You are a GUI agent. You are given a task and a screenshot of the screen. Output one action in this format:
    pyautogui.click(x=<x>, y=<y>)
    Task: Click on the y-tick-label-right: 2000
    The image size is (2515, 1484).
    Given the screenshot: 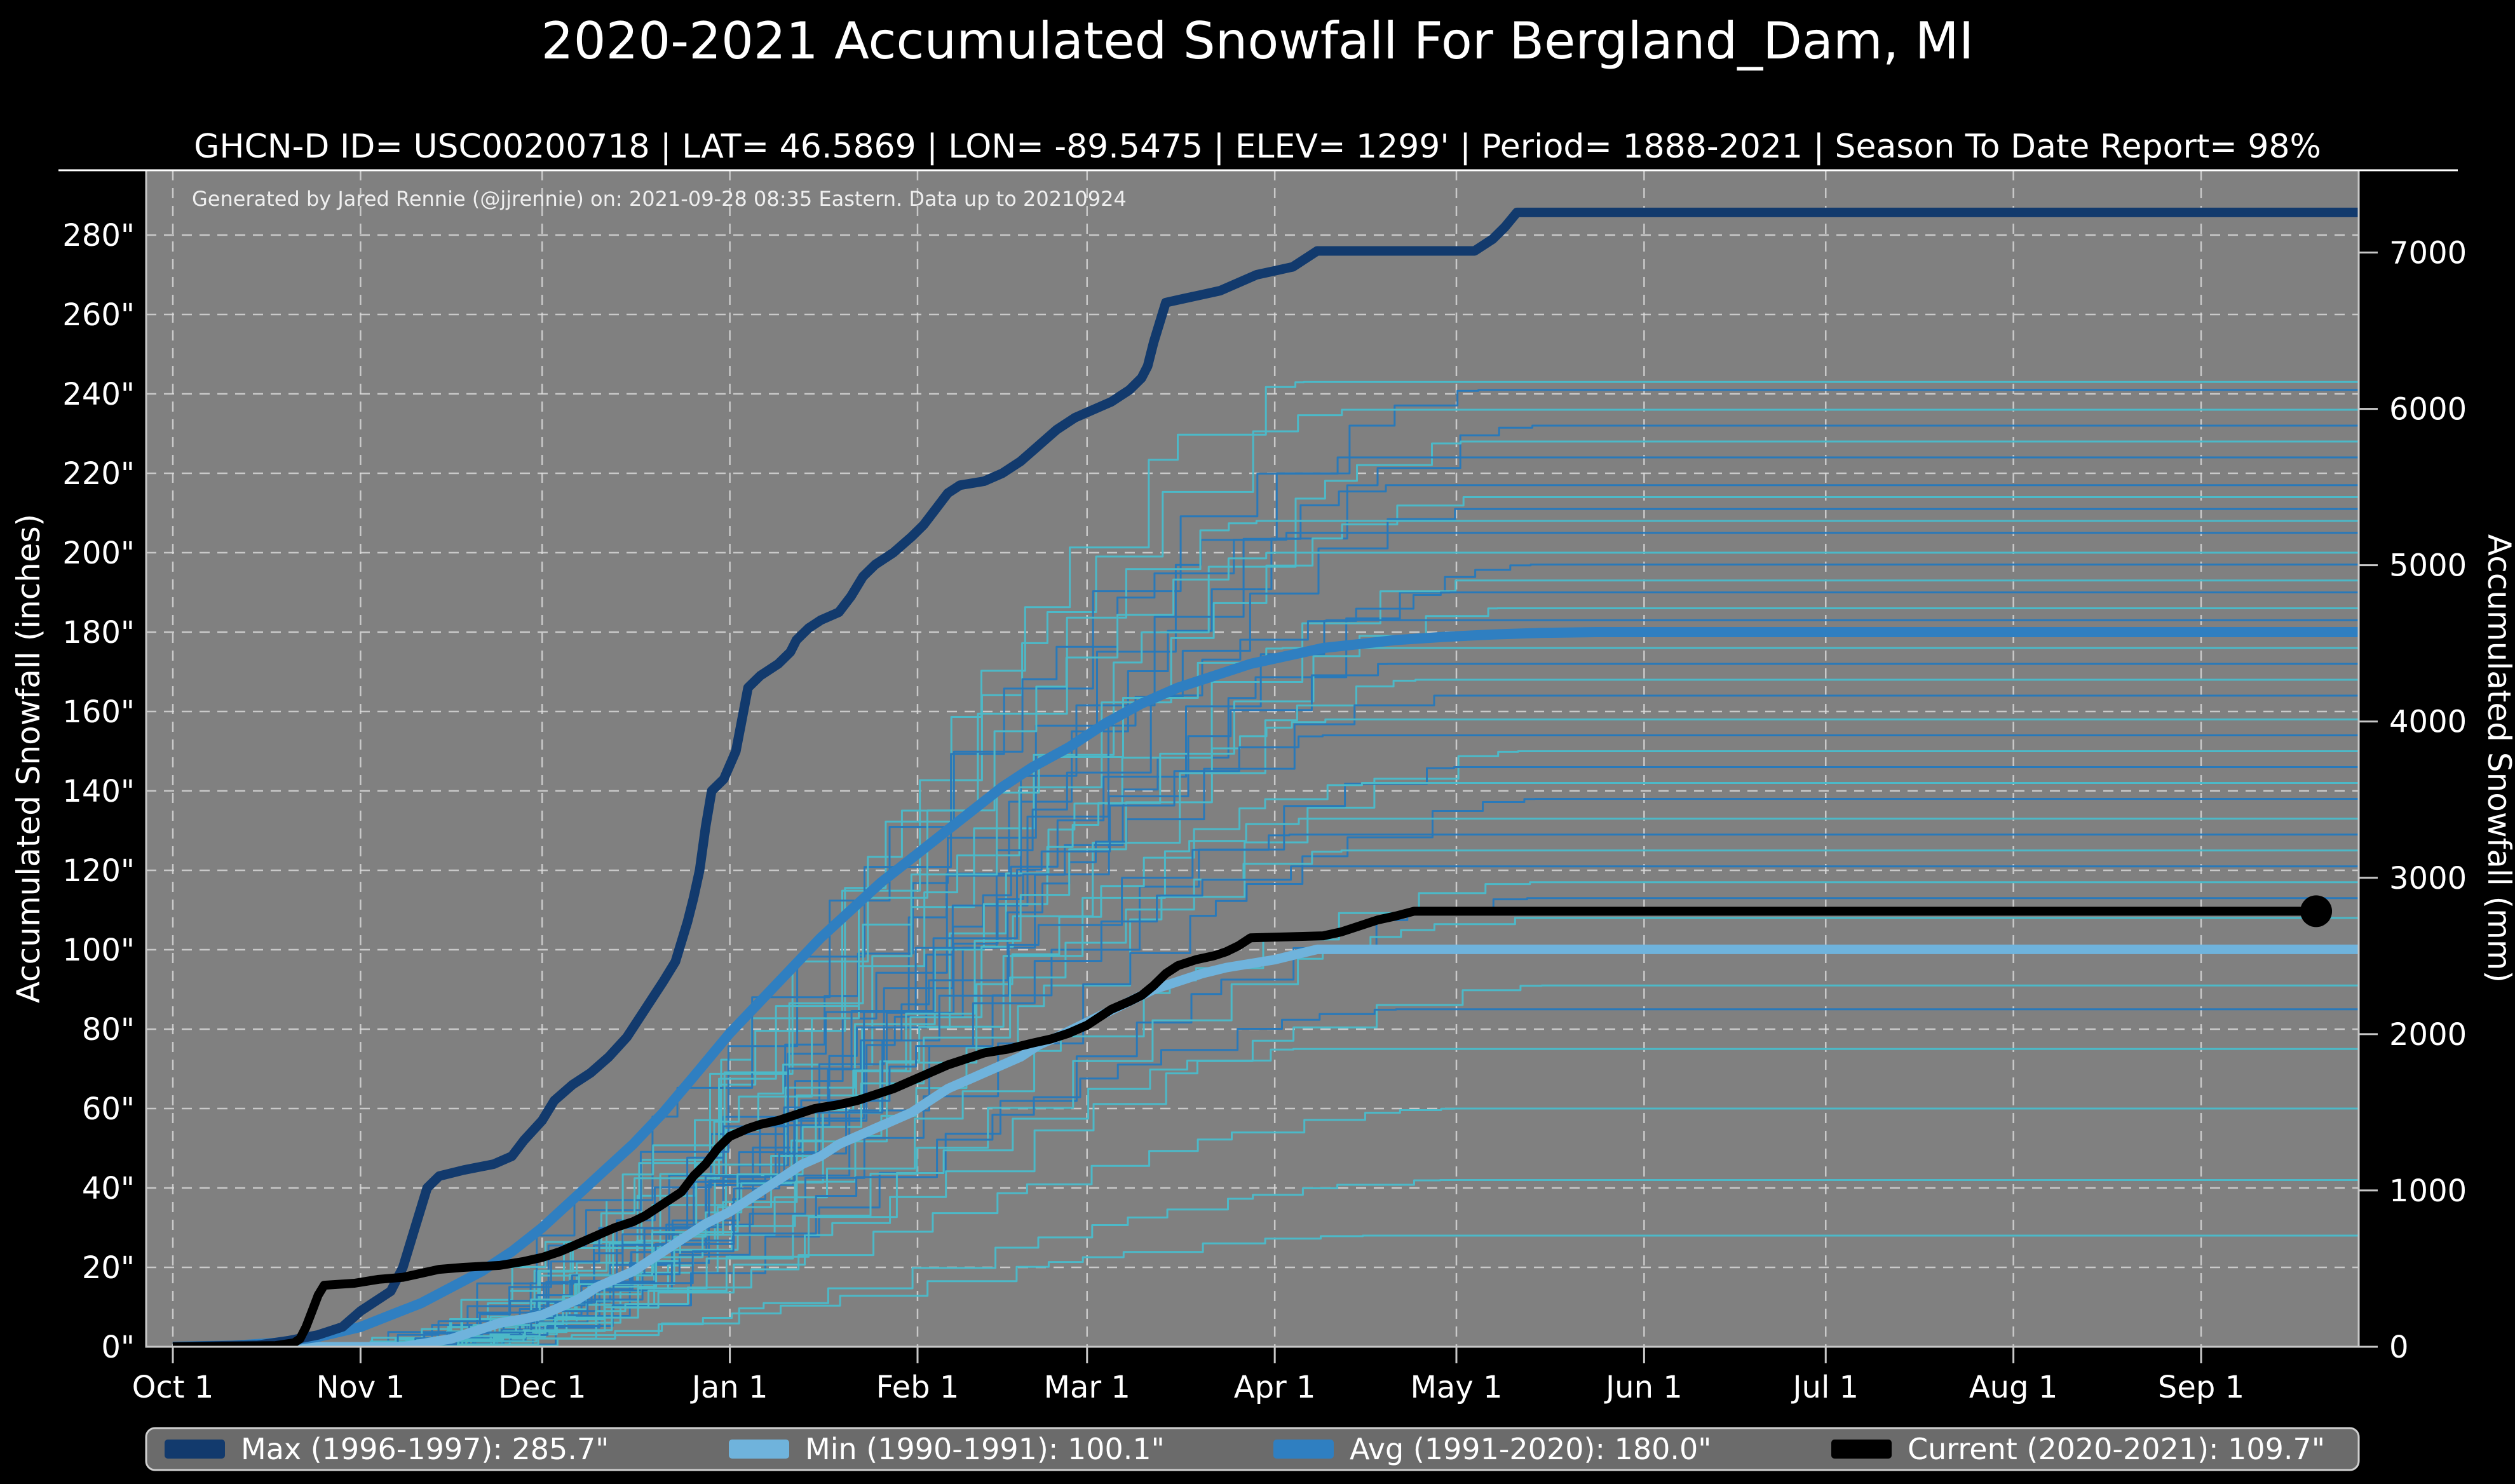 What is the action you would take?
    pyautogui.click(x=2428, y=1035)
    